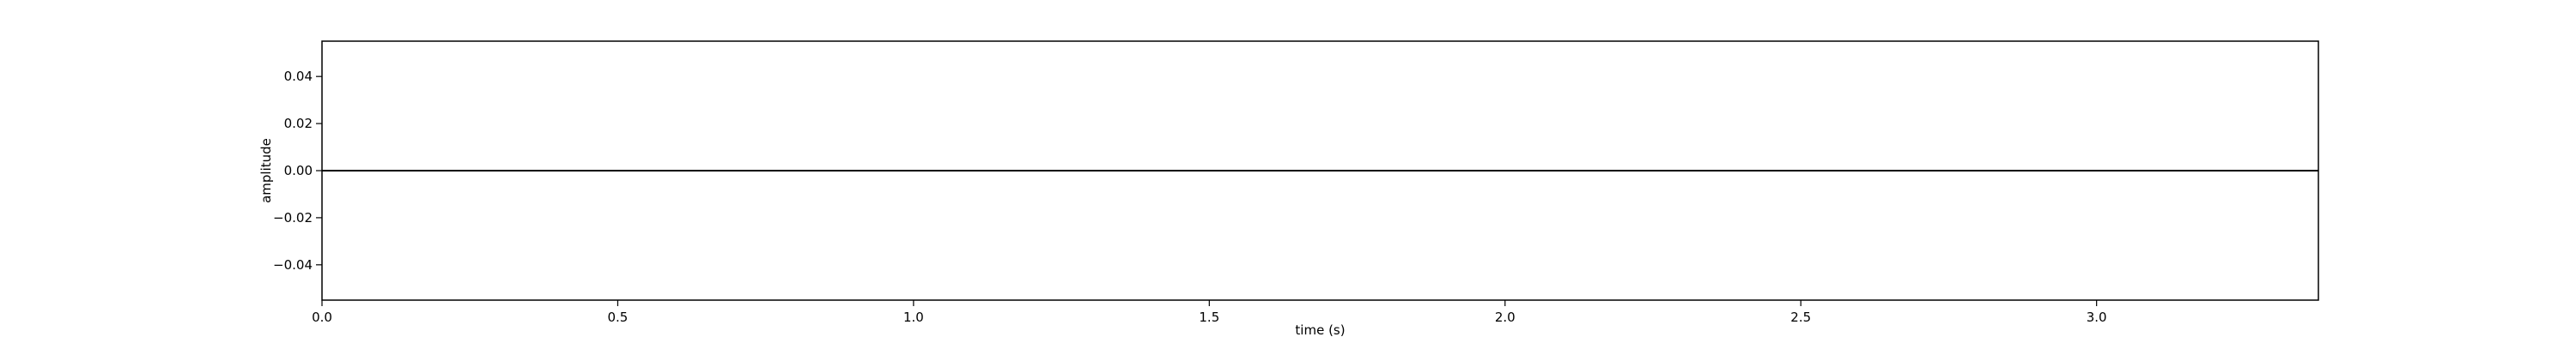 The width and height of the screenshot is (2576, 343). Describe the element at coordinates (298, 124) in the screenshot. I see `y-tick-label: 0.02` at that location.